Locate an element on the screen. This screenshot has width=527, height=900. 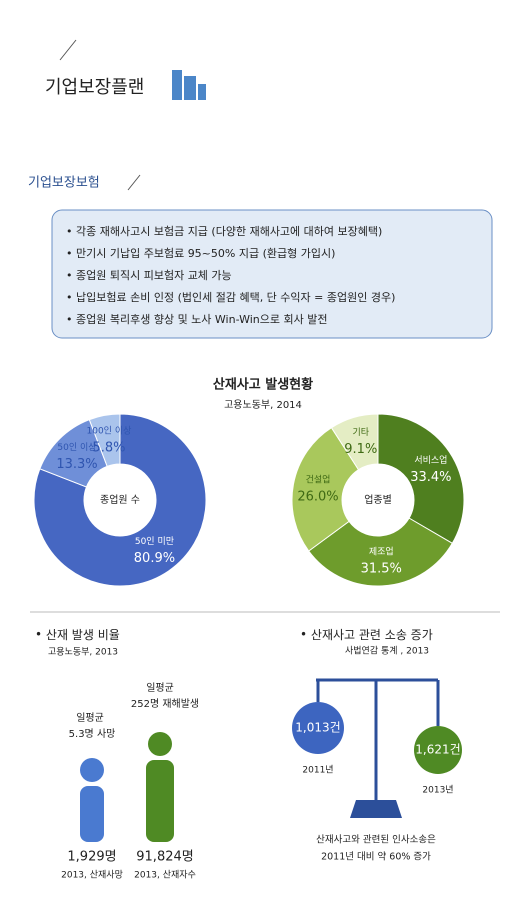
slice-value: 80.9% is located at coordinates (154, 558).